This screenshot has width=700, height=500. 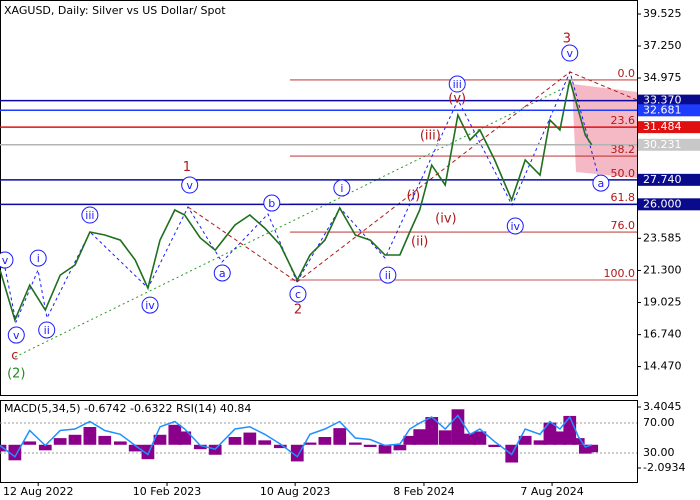 I want to click on fib-label: 50.0, so click(x=623, y=173).